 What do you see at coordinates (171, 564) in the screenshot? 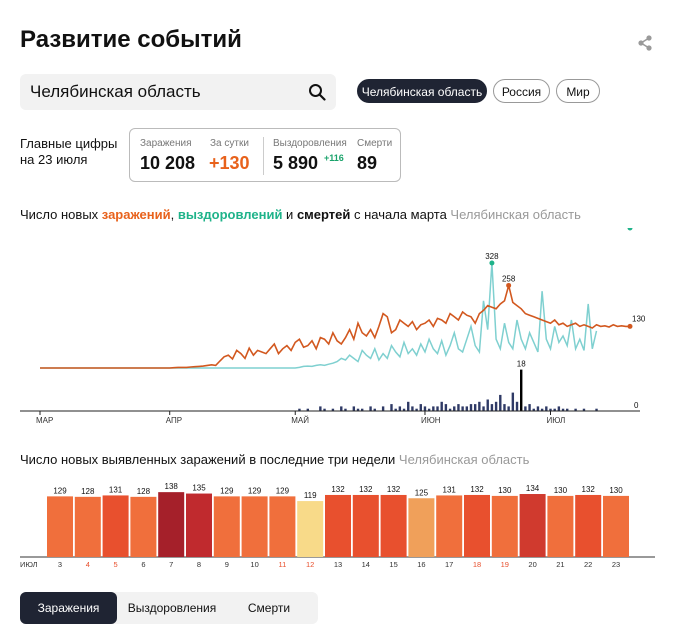
I see `day-tick-label: 7` at bounding box center [171, 564].